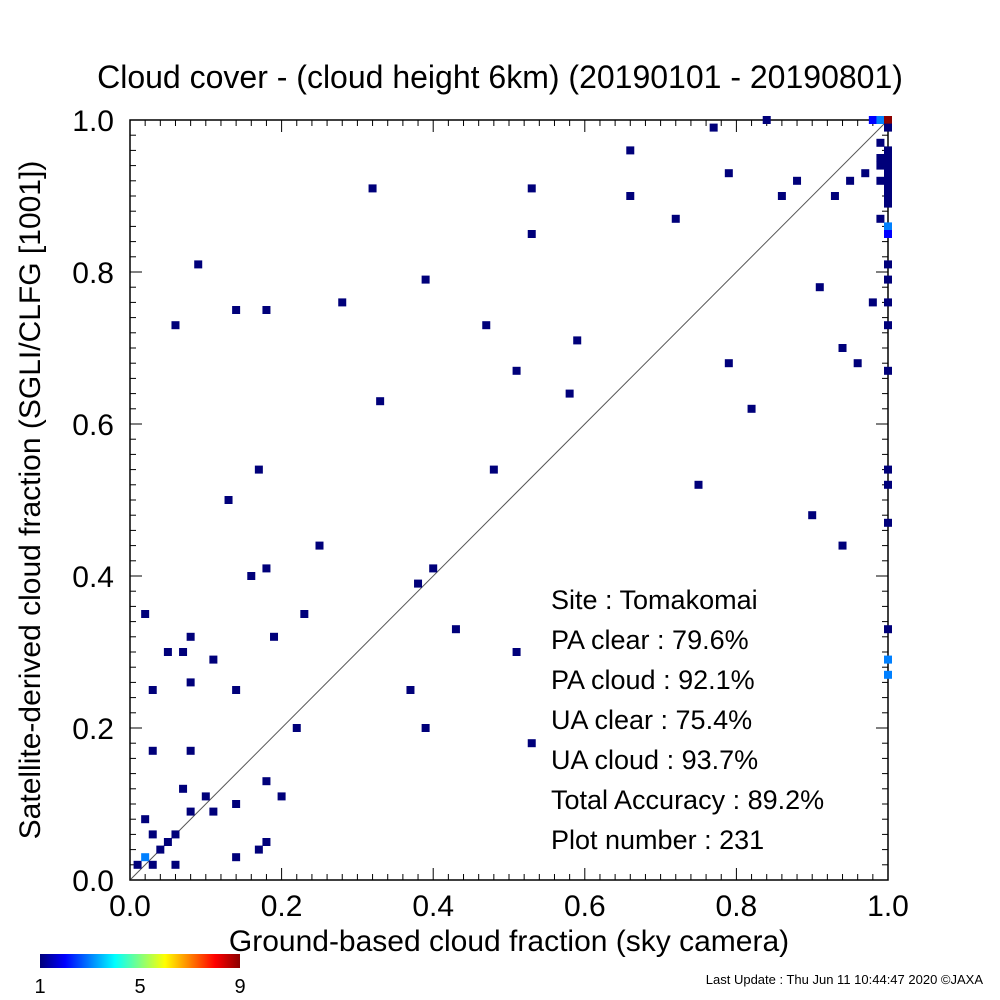 Image resolution: width=1000 pixels, height=1000 pixels. Describe the element at coordinates (93, 425) in the screenshot. I see `y-tick-label: 0.6` at that location.